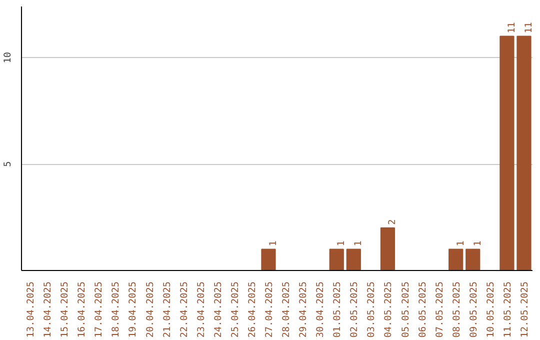 The image size is (540, 340). What do you see at coordinates (392, 222) in the screenshot?
I see `data-label: 2` at bounding box center [392, 222].